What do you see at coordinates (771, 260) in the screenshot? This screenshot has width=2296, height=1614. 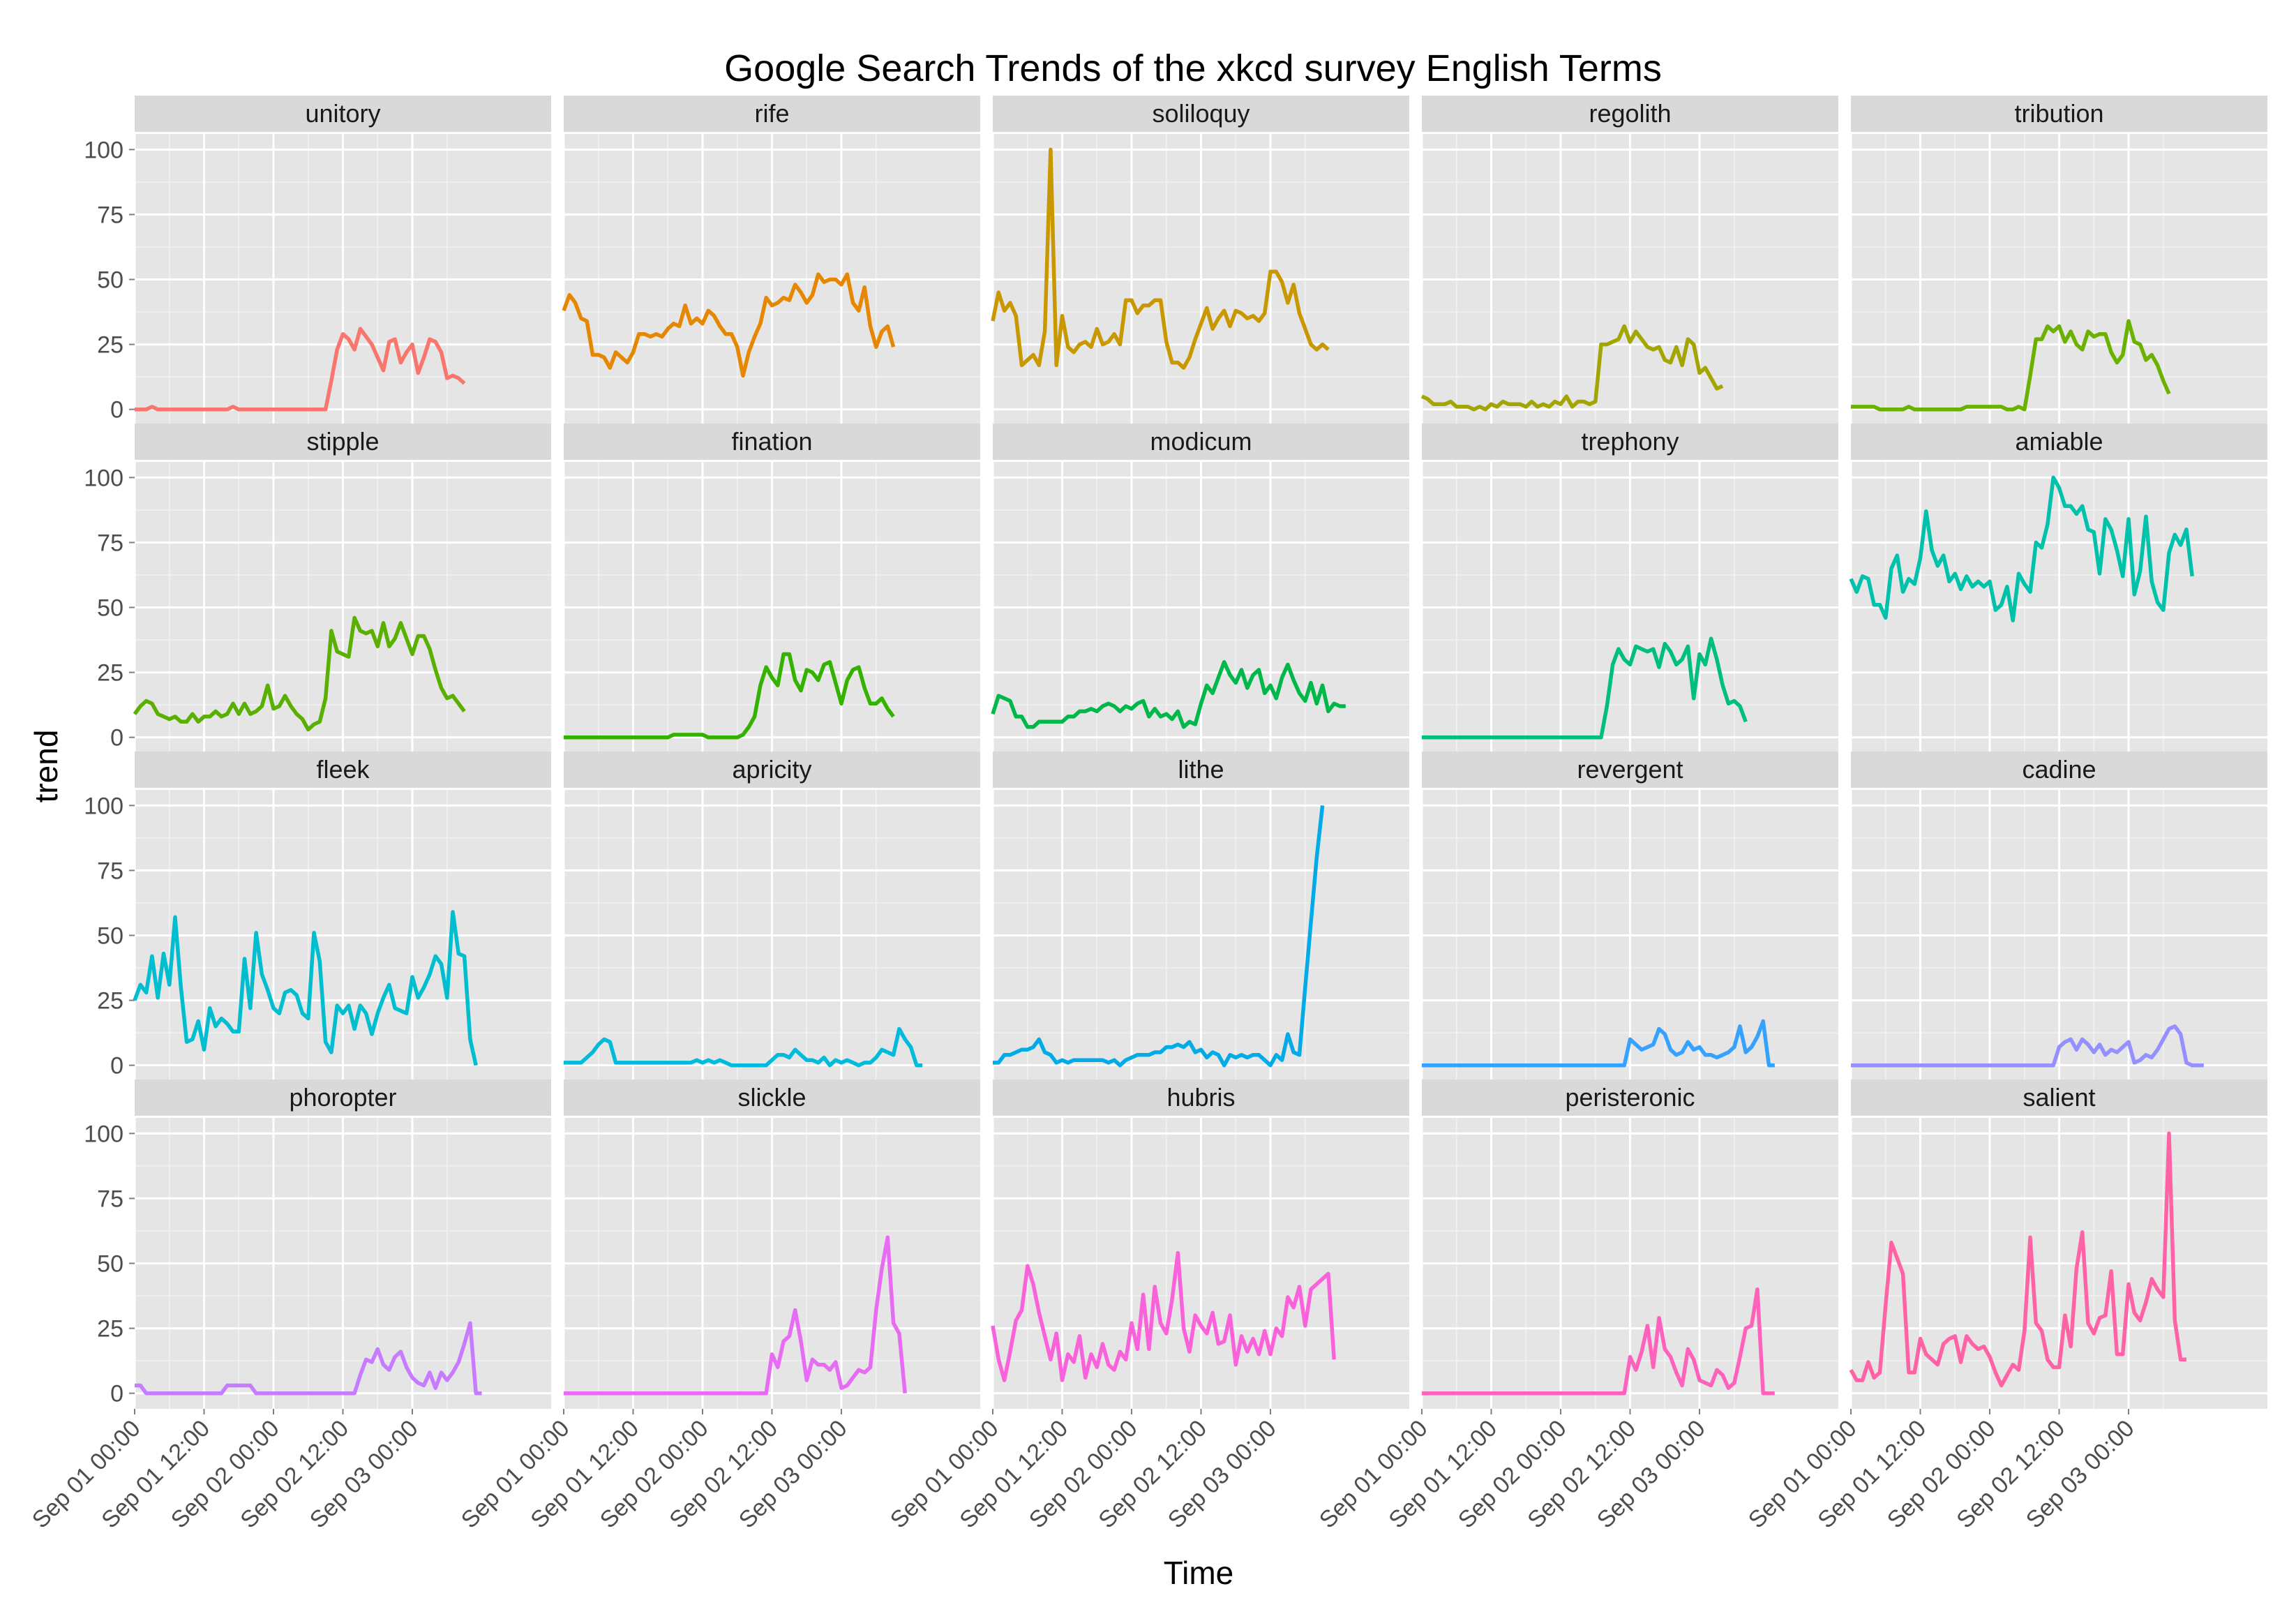 I see `facet-rife: rife` at bounding box center [771, 260].